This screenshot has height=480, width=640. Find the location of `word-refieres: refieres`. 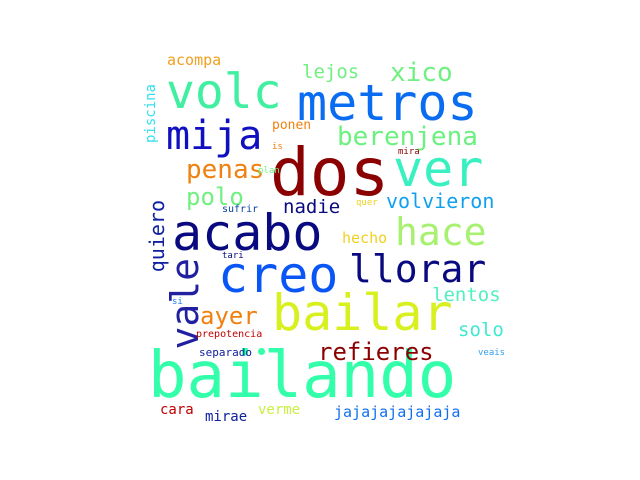

word-refieres: refieres is located at coordinates (376, 352).